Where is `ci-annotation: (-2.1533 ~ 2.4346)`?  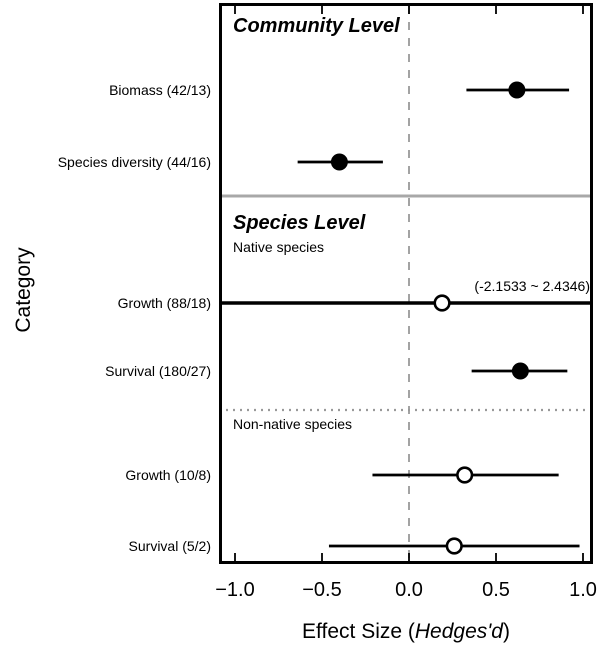 ci-annotation: (-2.1533 ~ 2.4346) is located at coordinates (532, 286).